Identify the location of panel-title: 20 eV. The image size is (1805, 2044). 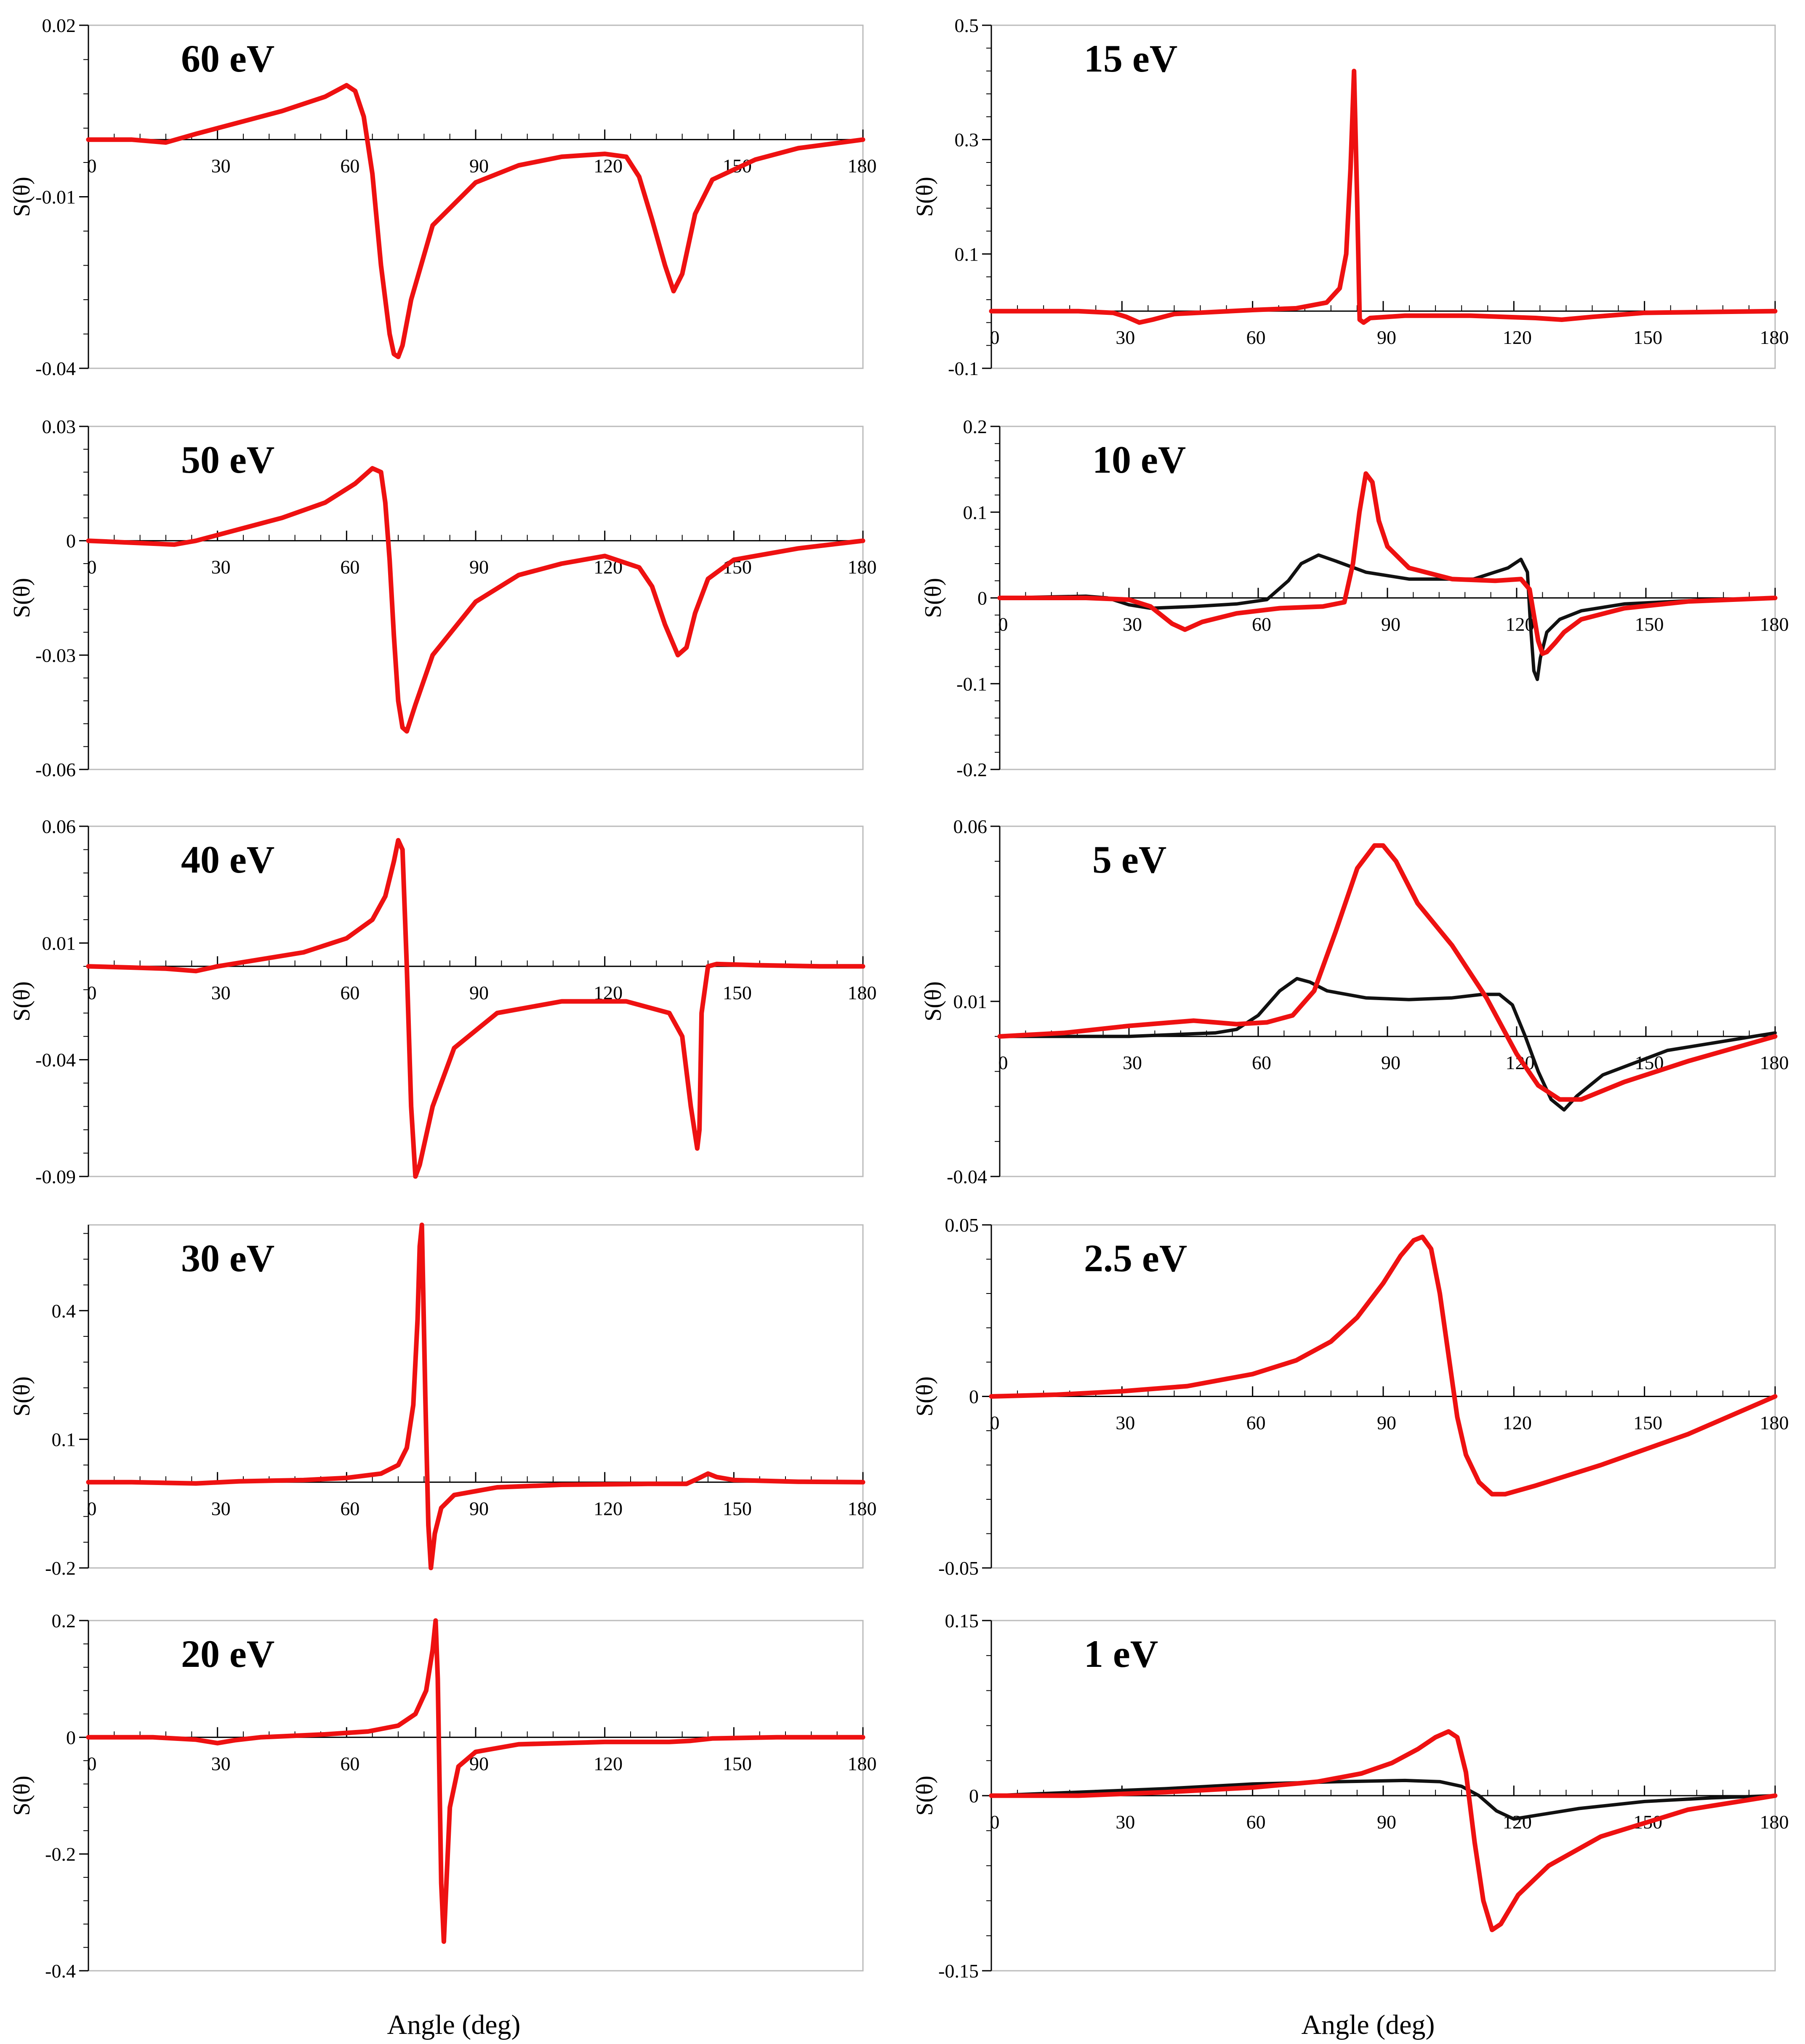
(227, 1653).